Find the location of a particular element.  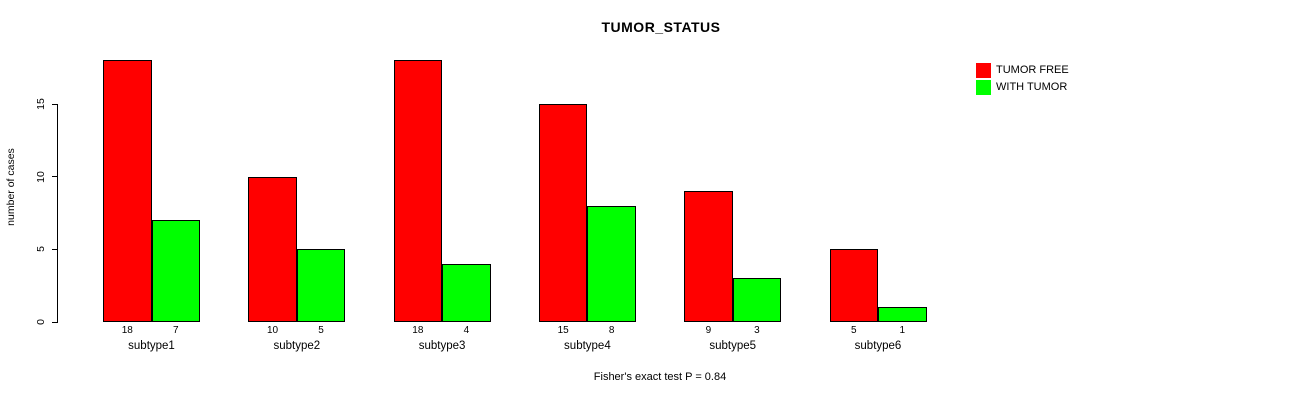

y-axis-label: number of cases is located at coordinates (11, 187).